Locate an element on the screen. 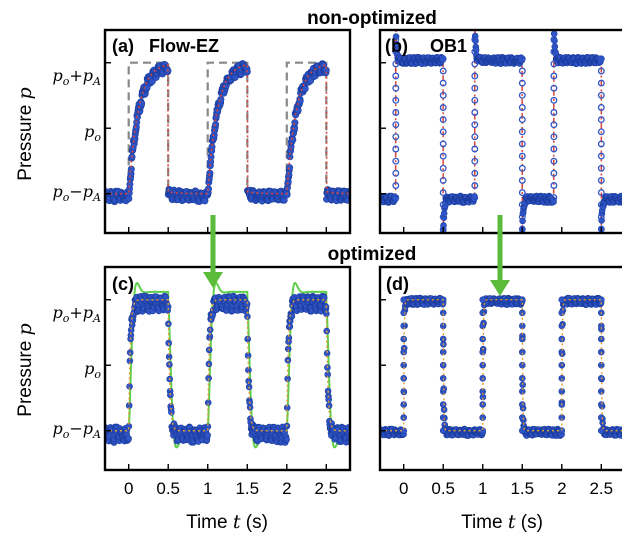  panel-b-device-label: OB1 is located at coordinates (448, 46).